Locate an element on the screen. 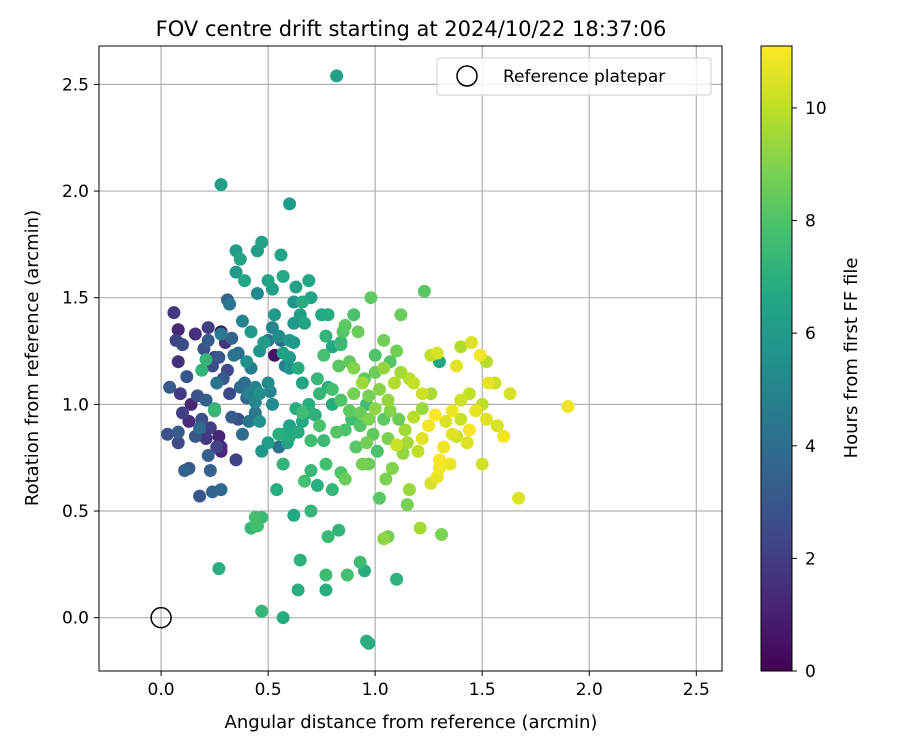 The width and height of the screenshot is (900, 750). colorbar-label: Hours from first FF file is located at coordinates (851, 358).